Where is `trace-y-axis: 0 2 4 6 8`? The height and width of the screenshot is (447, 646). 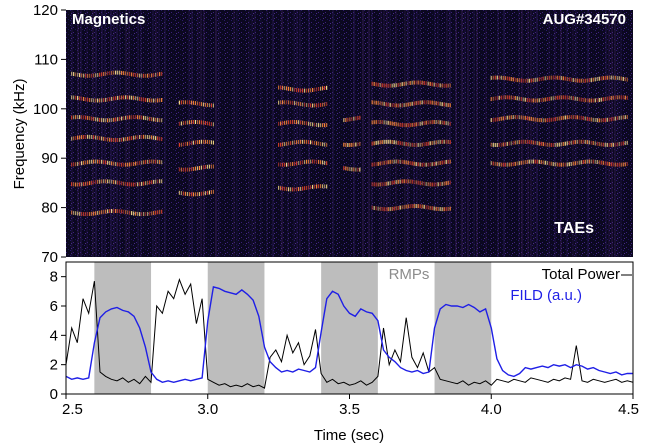
trace-y-axis: 0 2 4 6 8 is located at coordinates (58, 336).